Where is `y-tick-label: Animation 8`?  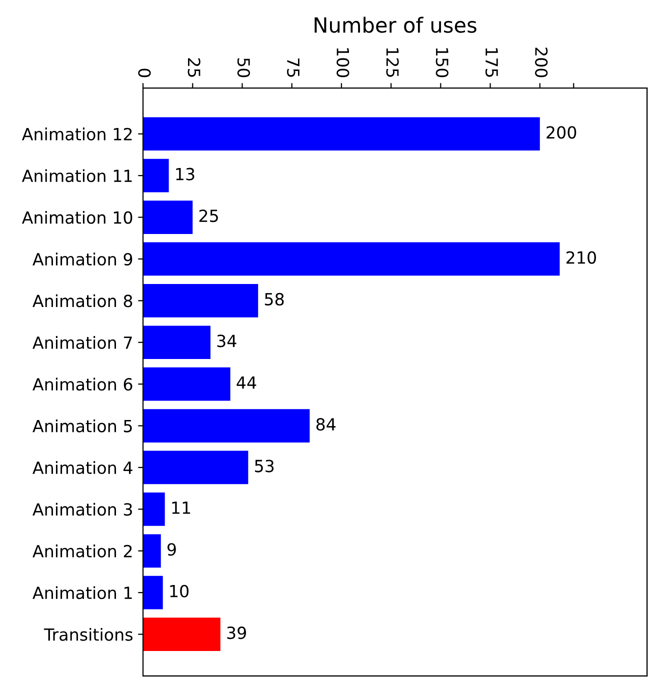 y-tick-label: Animation 8 is located at coordinates (82, 301).